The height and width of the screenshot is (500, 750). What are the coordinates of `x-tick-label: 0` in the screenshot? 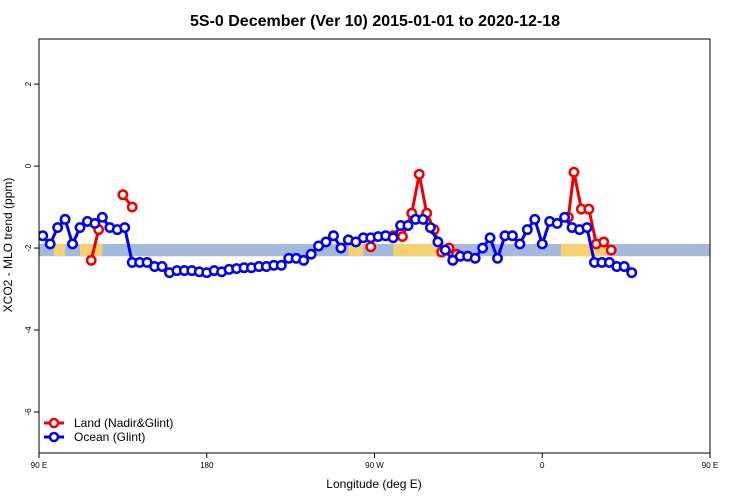 It's located at (542, 465).